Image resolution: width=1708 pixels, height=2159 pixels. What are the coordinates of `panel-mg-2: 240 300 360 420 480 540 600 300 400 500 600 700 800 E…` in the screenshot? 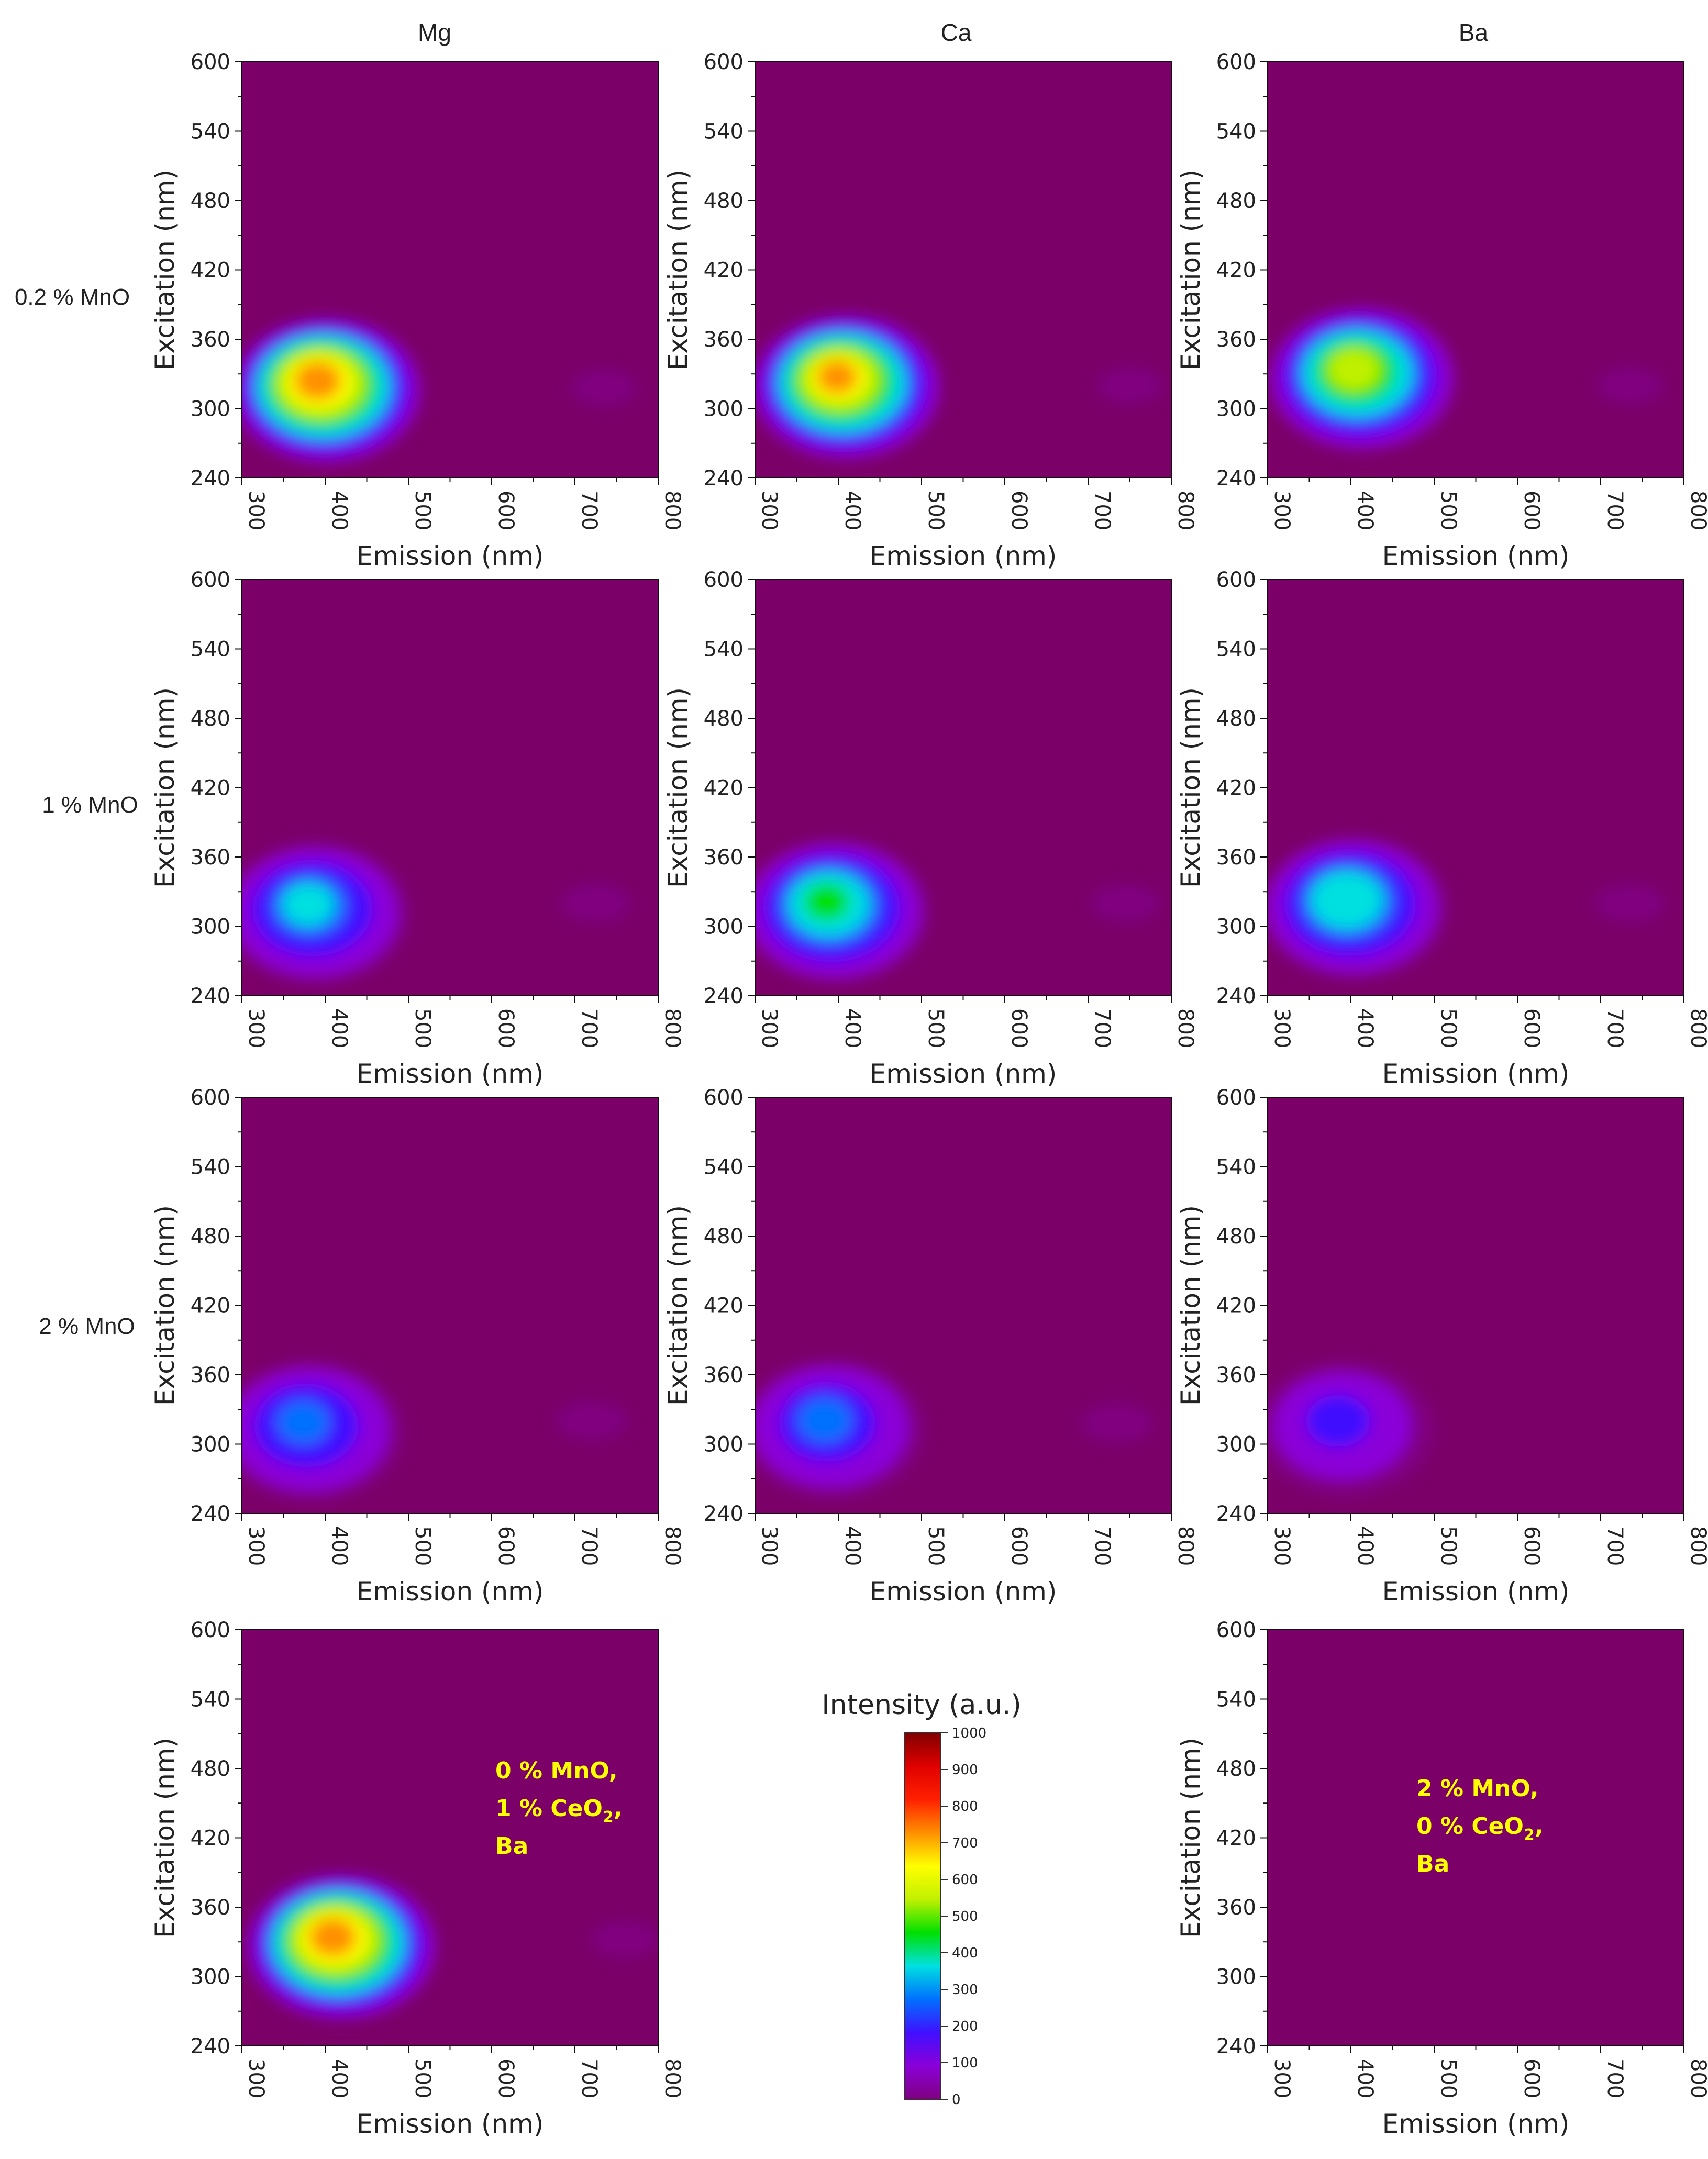 It's located at (417, 1346).